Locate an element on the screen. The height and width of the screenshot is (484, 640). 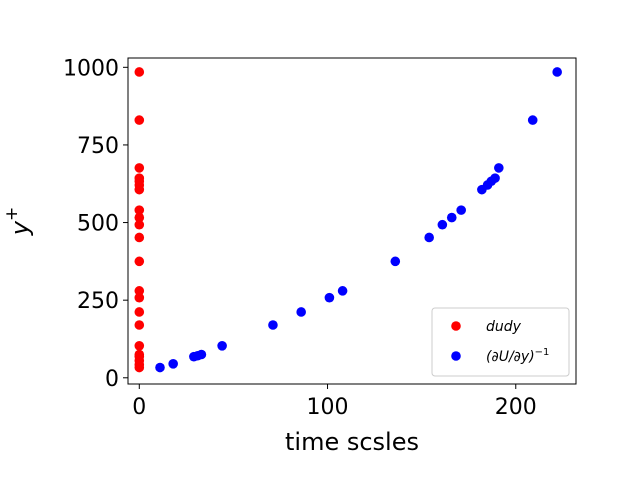
x-axis-label: time scsles is located at coordinates (352, 442).